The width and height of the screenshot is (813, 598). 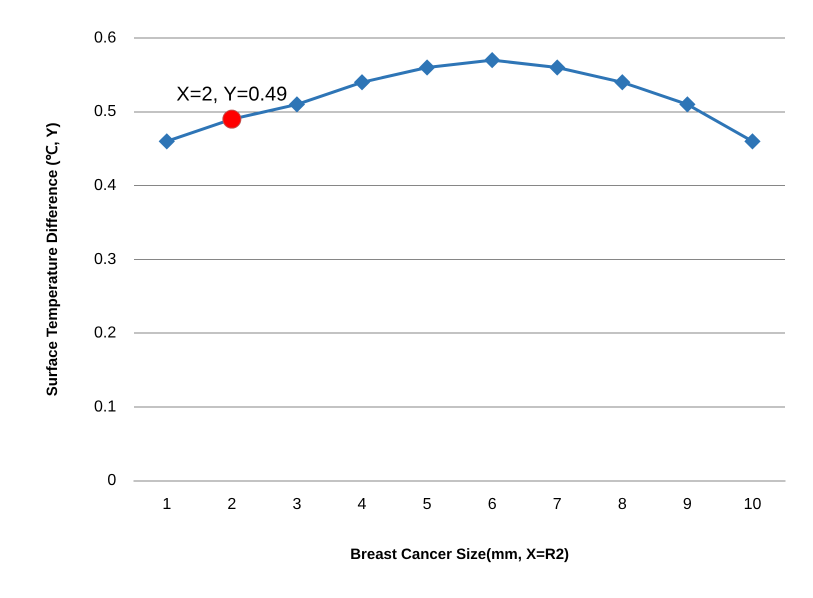 I want to click on x-tick-label: 5, so click(x=427, y=504).